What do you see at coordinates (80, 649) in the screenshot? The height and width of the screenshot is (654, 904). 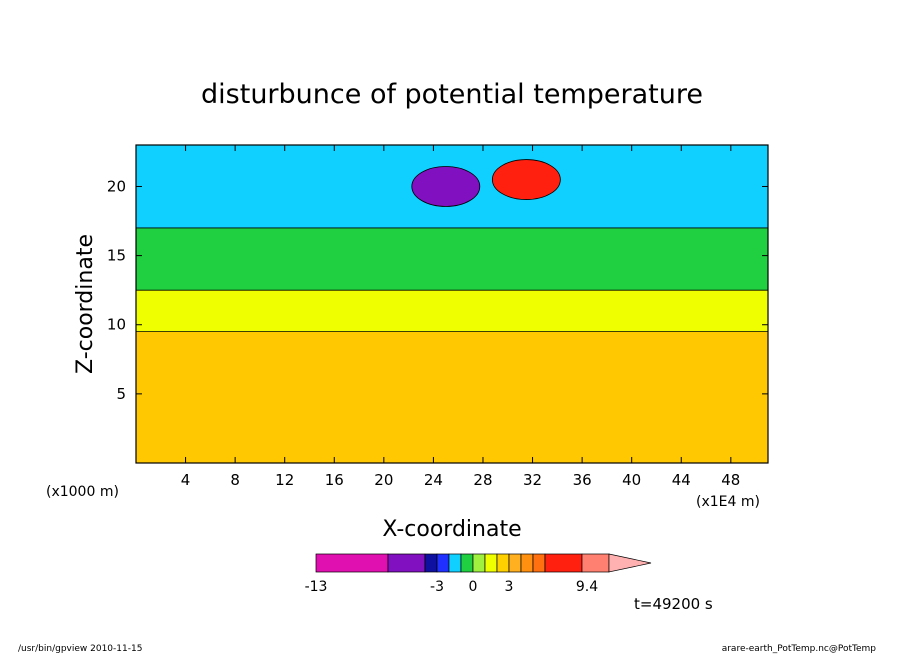 I see `footer-left: /usr/bin/gpview 2010-11-15` at bounding box center [80, 649].